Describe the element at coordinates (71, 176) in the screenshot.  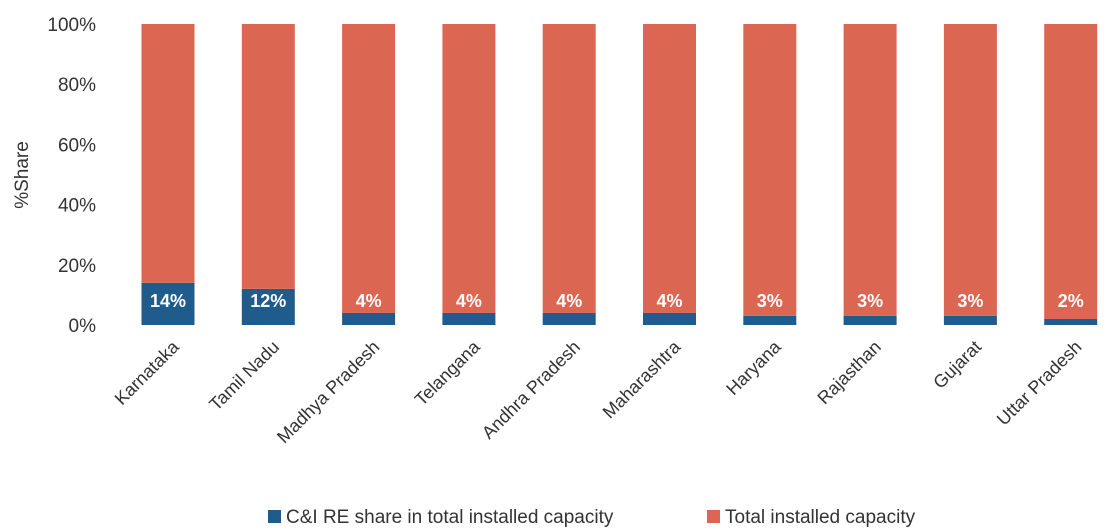
I see `y-axis: 0% 20% 40% 60% 80% 100%` at that location.